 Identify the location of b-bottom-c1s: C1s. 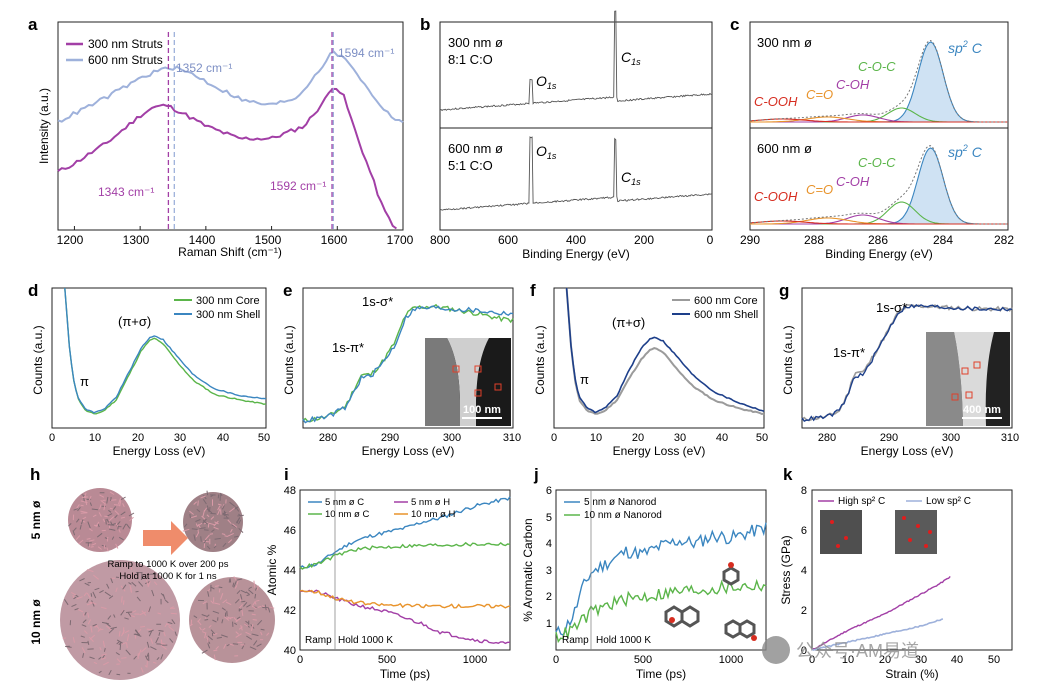
(631, 178).